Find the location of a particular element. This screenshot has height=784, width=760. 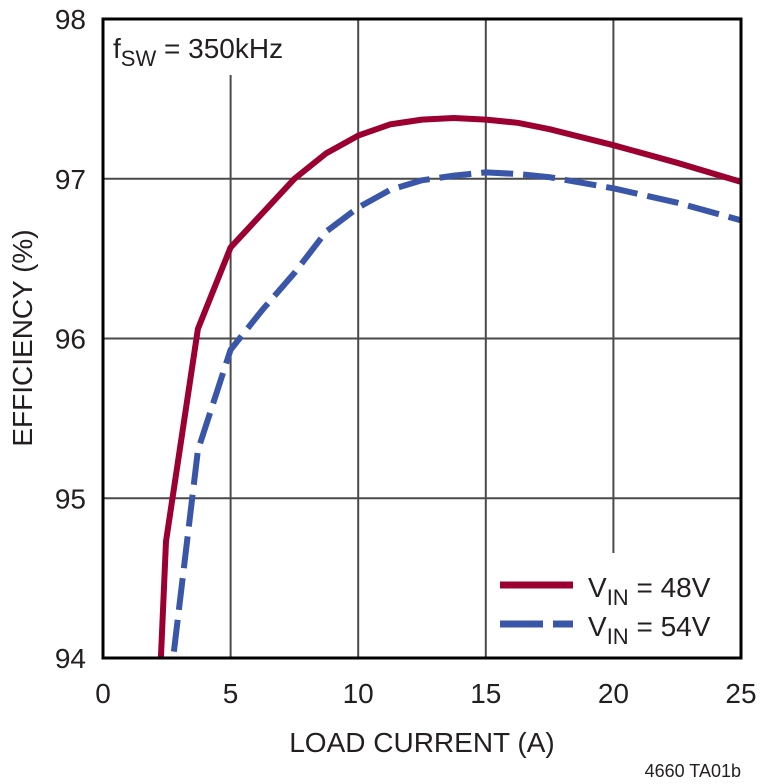

x-tick-label: 10 is located at coordinates (358, 693).